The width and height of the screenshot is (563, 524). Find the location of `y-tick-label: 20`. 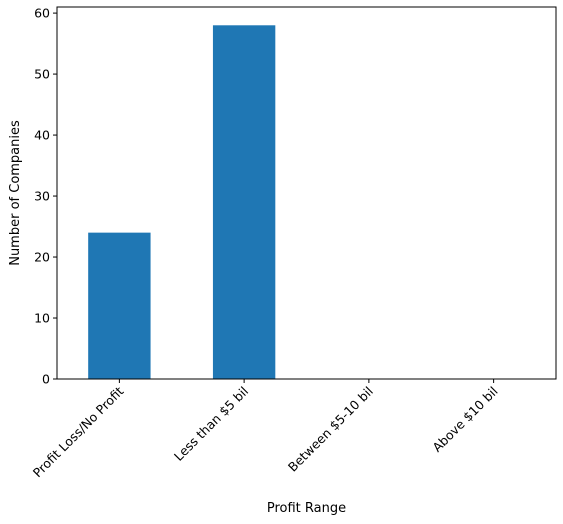

y-tick-label: 20 is located at coordinates (42, 257).